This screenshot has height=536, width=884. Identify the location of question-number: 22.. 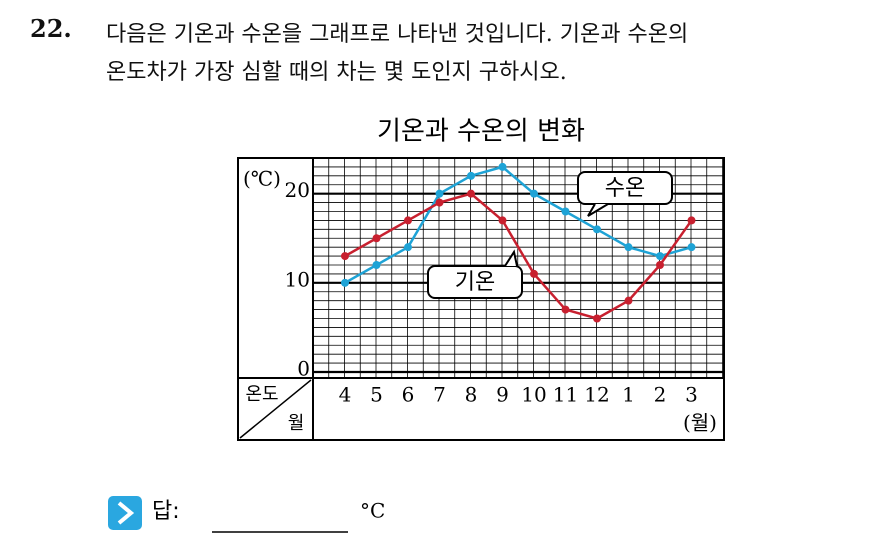
(51, 28).